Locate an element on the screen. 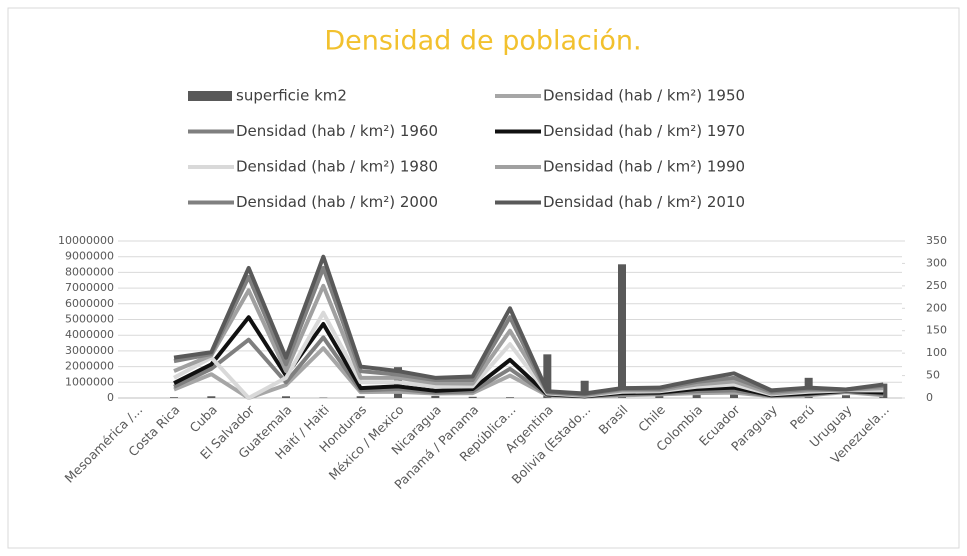  legend-label: Densidad (hab / km²) 1980 is located at coordinates (337, 167).